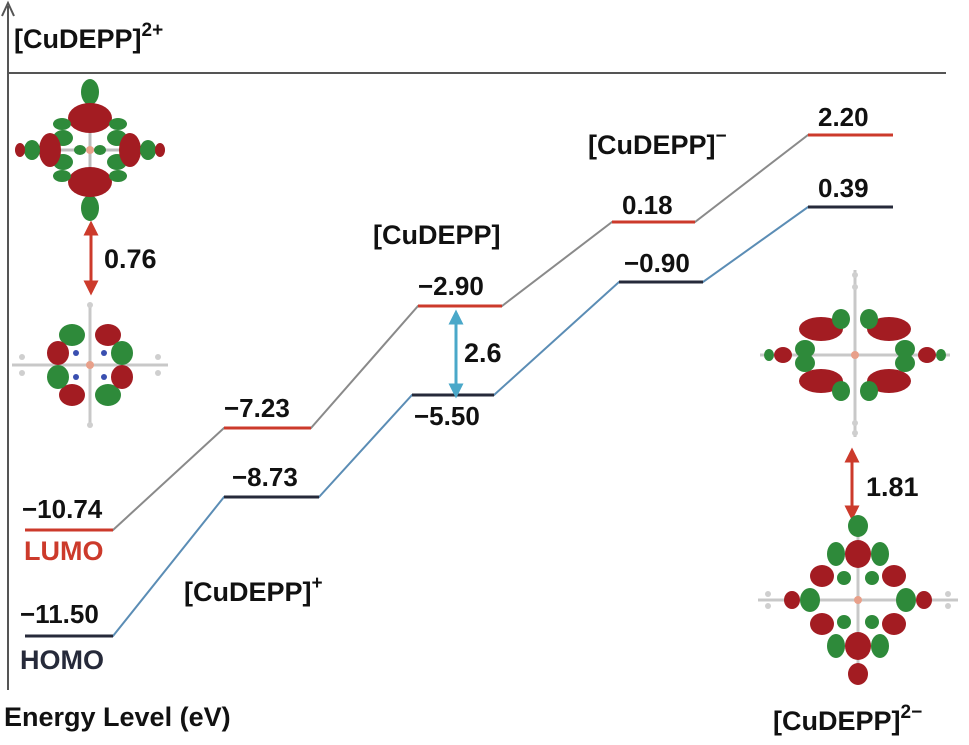 This screenshot has height=745, width=969. Describe the element at coordinates (657, 263) in the screenshot. I see `homo-value-anion: −0.90` at that location.